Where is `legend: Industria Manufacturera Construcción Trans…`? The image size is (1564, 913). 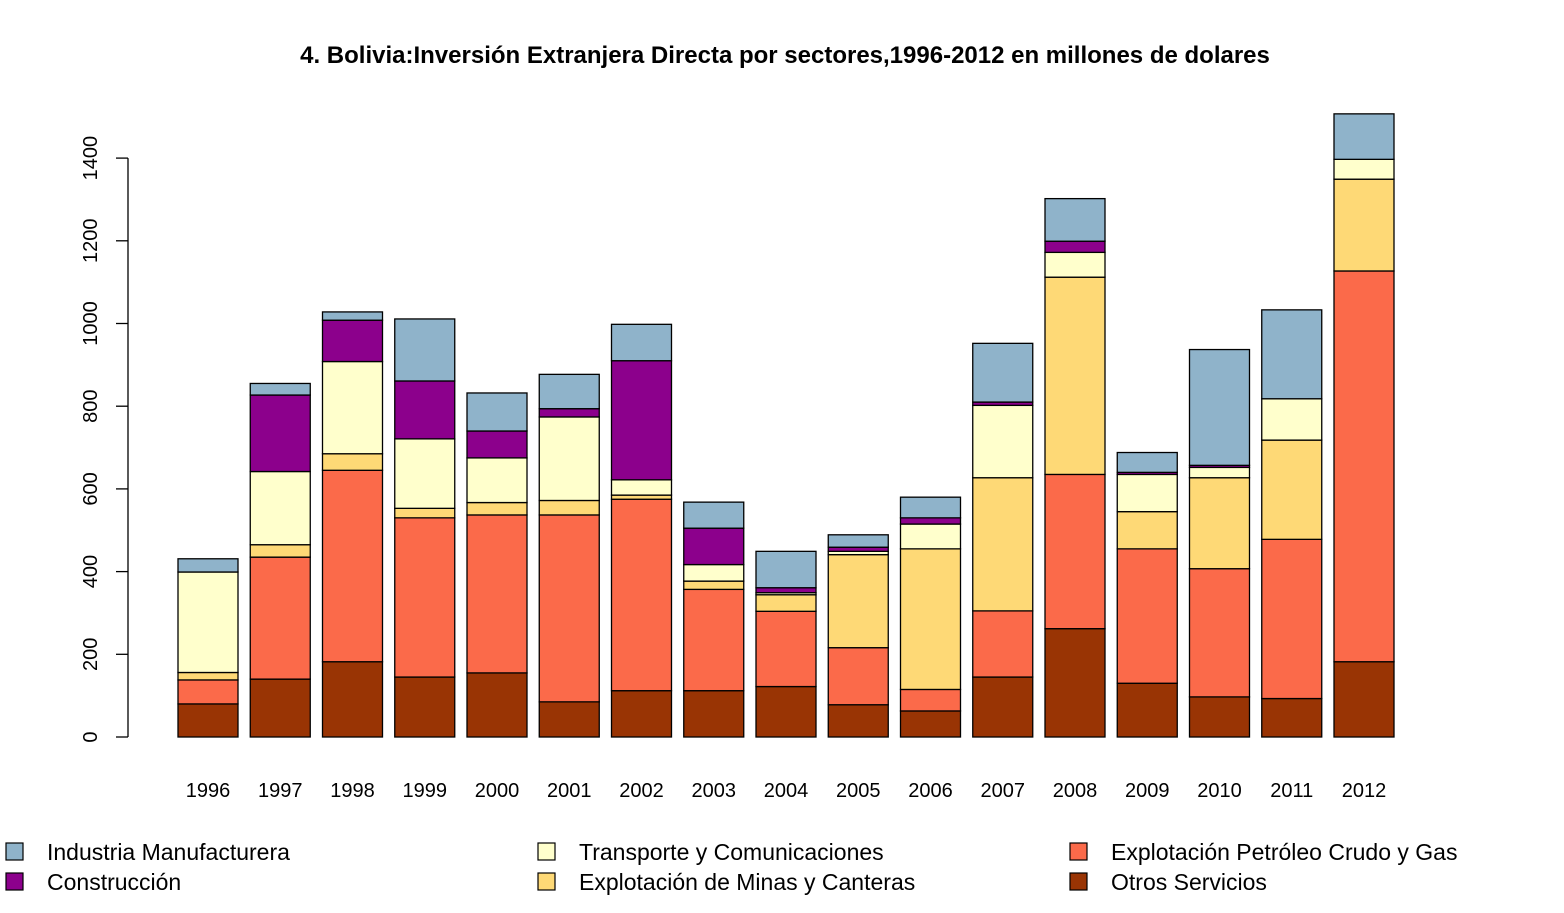
legend: Industria Manufacturera Construcción Trans… is located at coordinates (731, 867).